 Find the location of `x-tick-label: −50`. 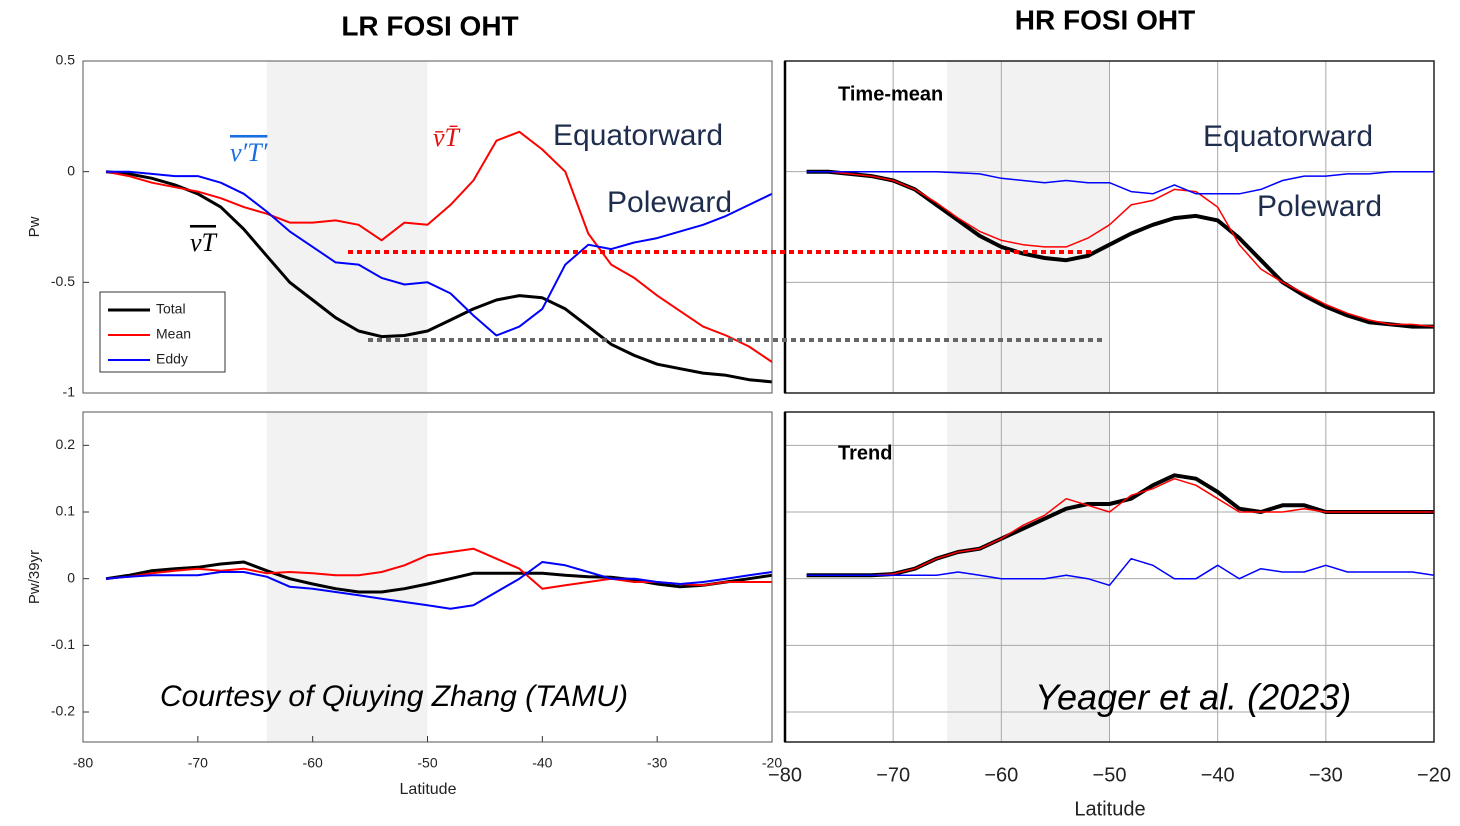

x-tick-label: −50 is located at coordinates (1110, 775).